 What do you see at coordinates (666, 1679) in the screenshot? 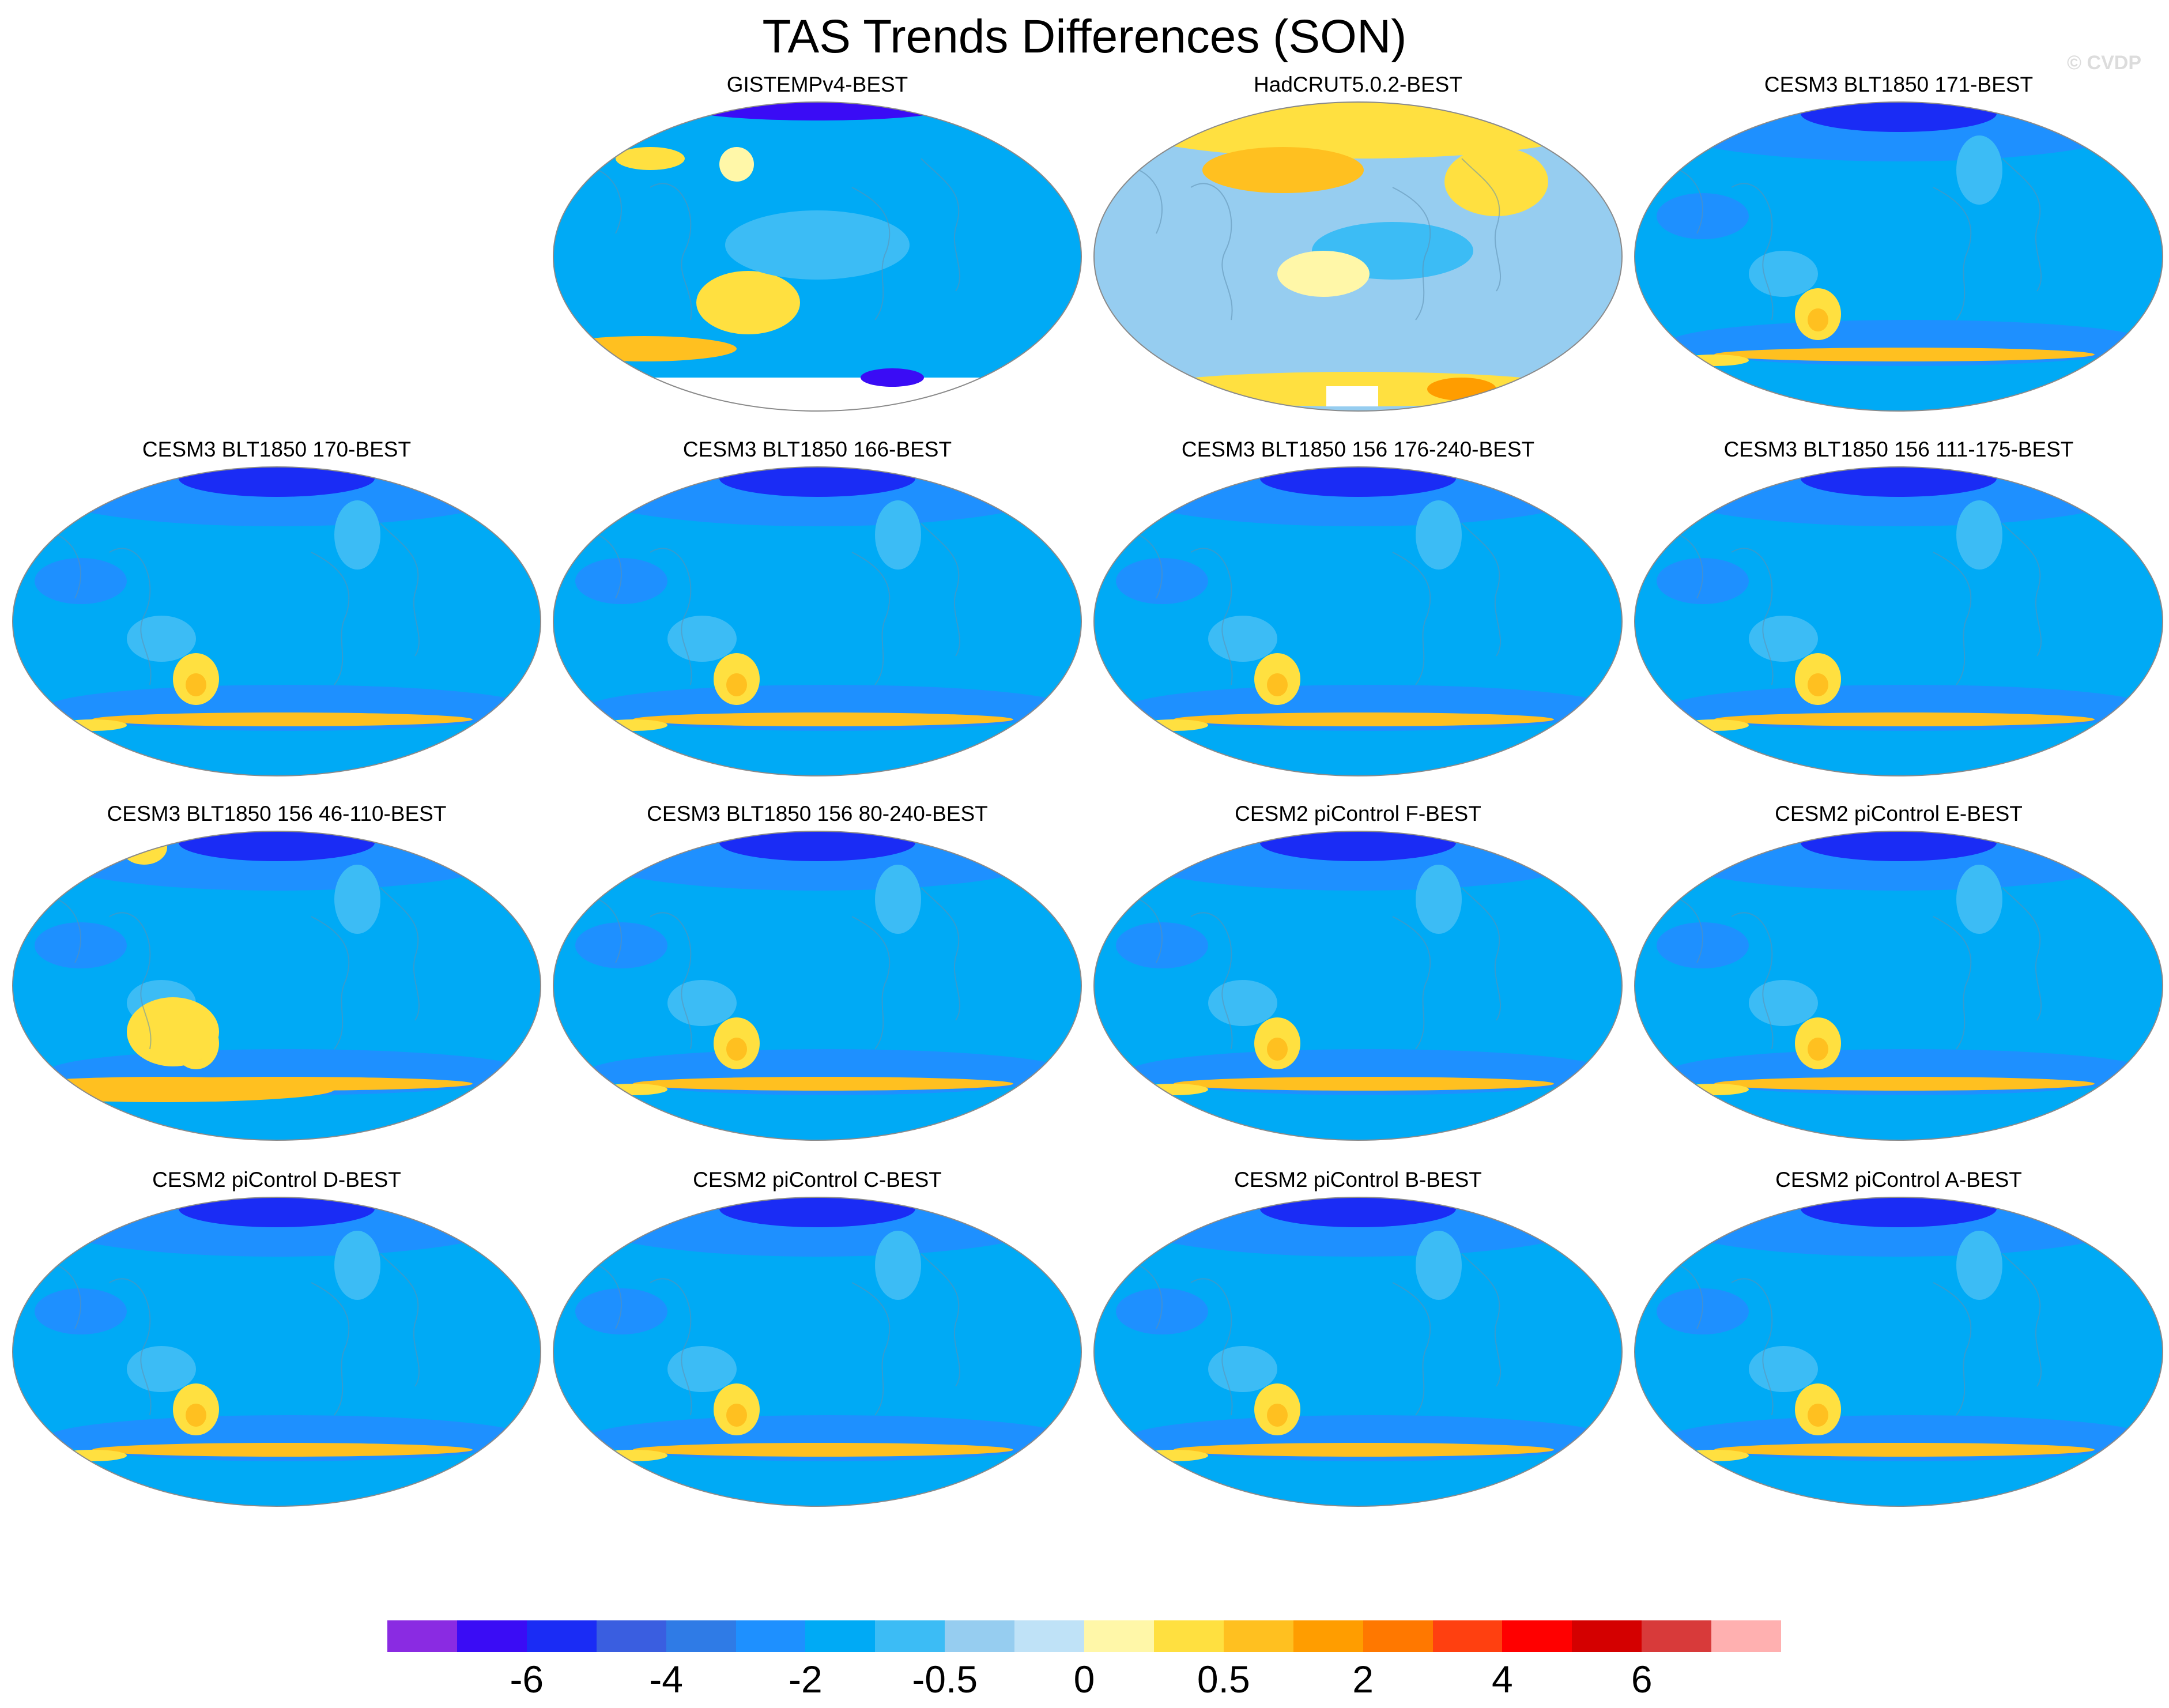
I see `colorbar-tick-label: -4` at bounding box center [666, 1679].